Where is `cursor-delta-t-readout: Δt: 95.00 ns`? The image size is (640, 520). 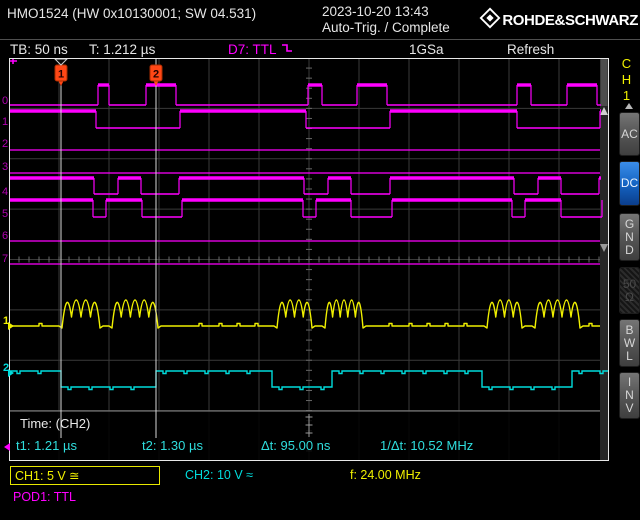
cursor-delta-t-readout: Δt: 95.00 ns is located at coordinates (296, 445).